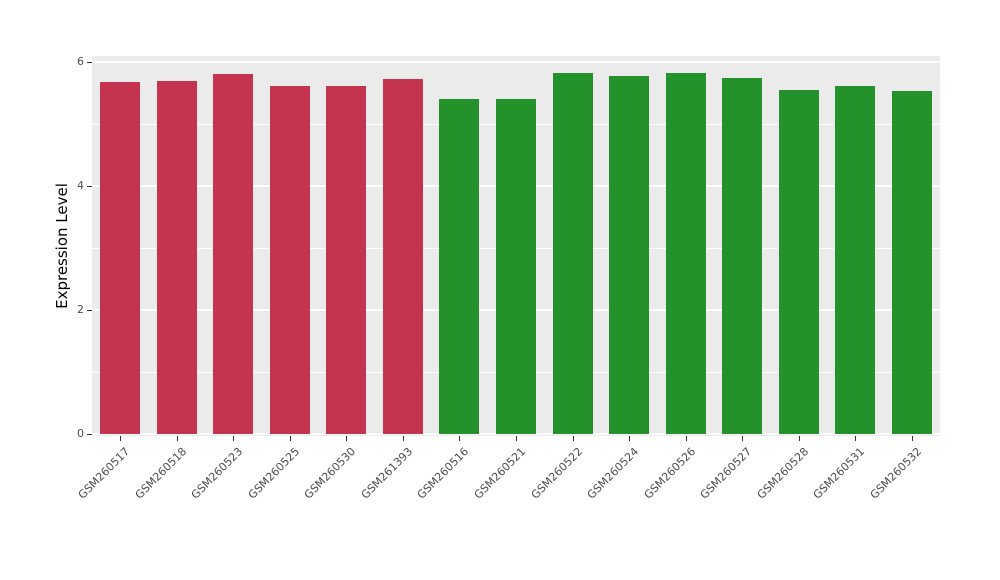  Describe the element at coordinates (726, 473) in the screenshot. I see `x-tick-label: GSM260527` at that location.